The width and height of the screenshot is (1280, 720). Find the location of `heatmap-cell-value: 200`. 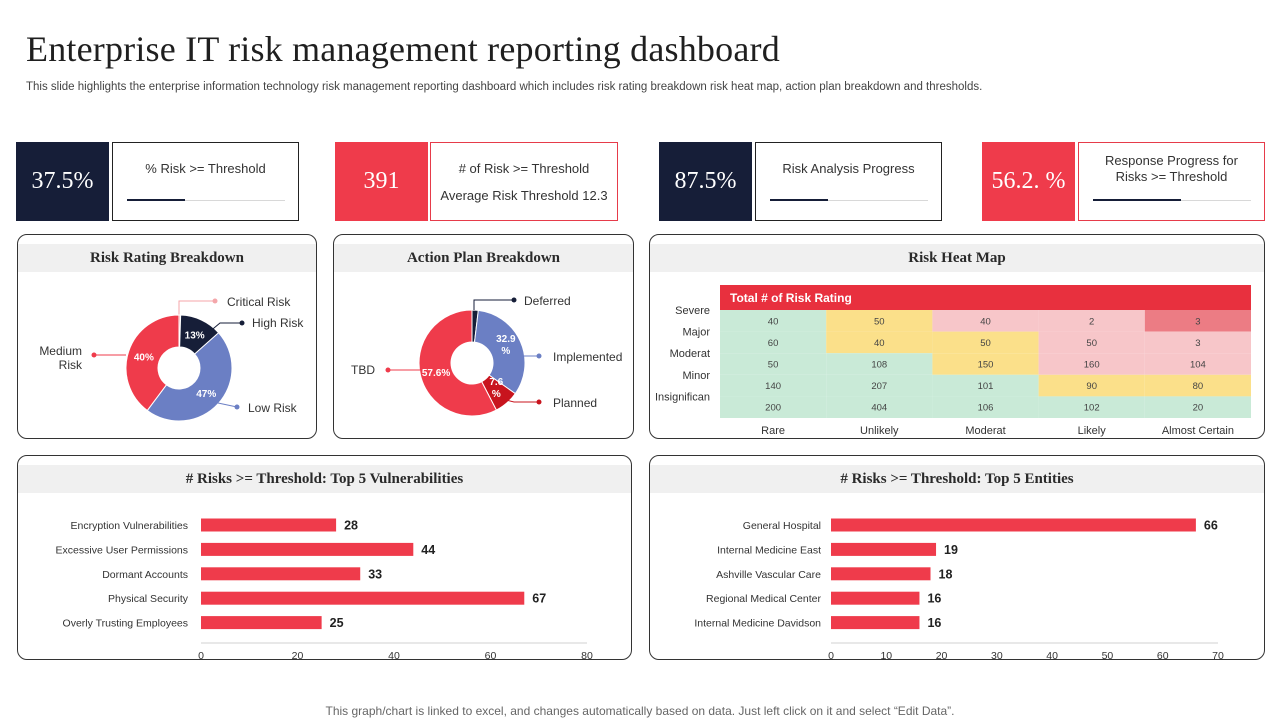

heatmap-cell-value: 200 is located at coordinates (773, 408).